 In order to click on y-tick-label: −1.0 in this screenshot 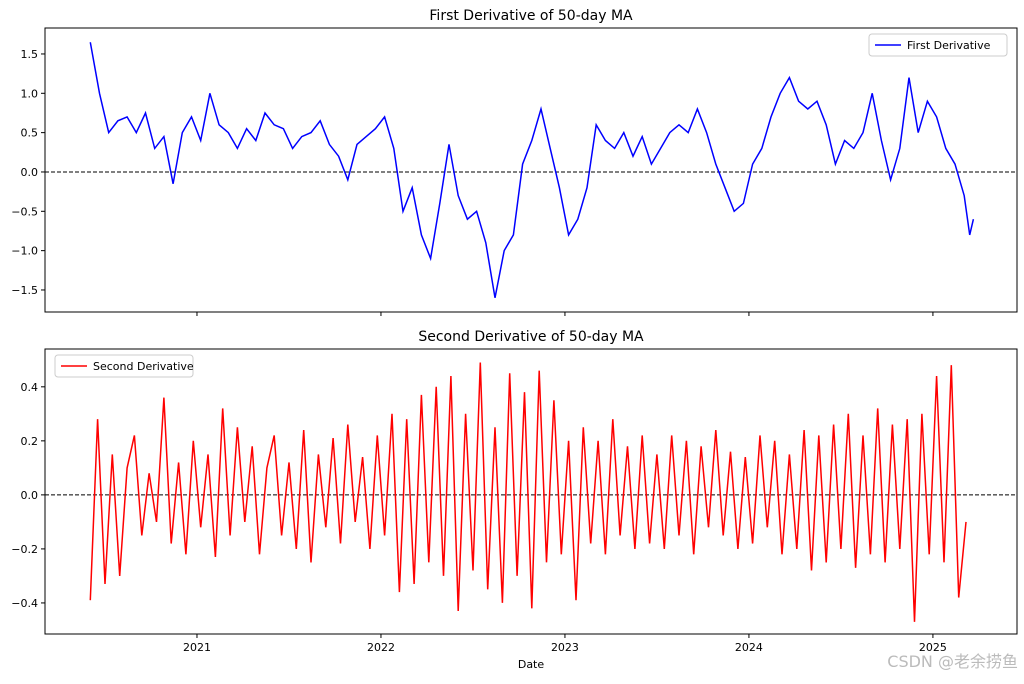, I will do `click(24, 251)`.